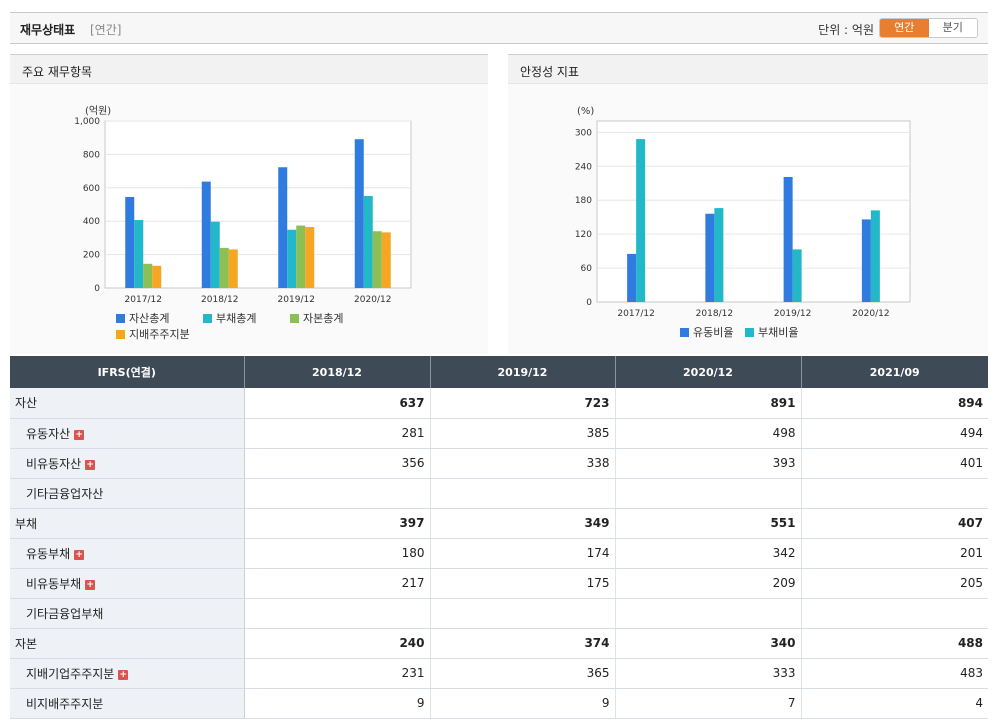  What do you see at coordinates (894, 433) in the screenshot?
I see `table-cell: 494` at bounding box center [894, 433].